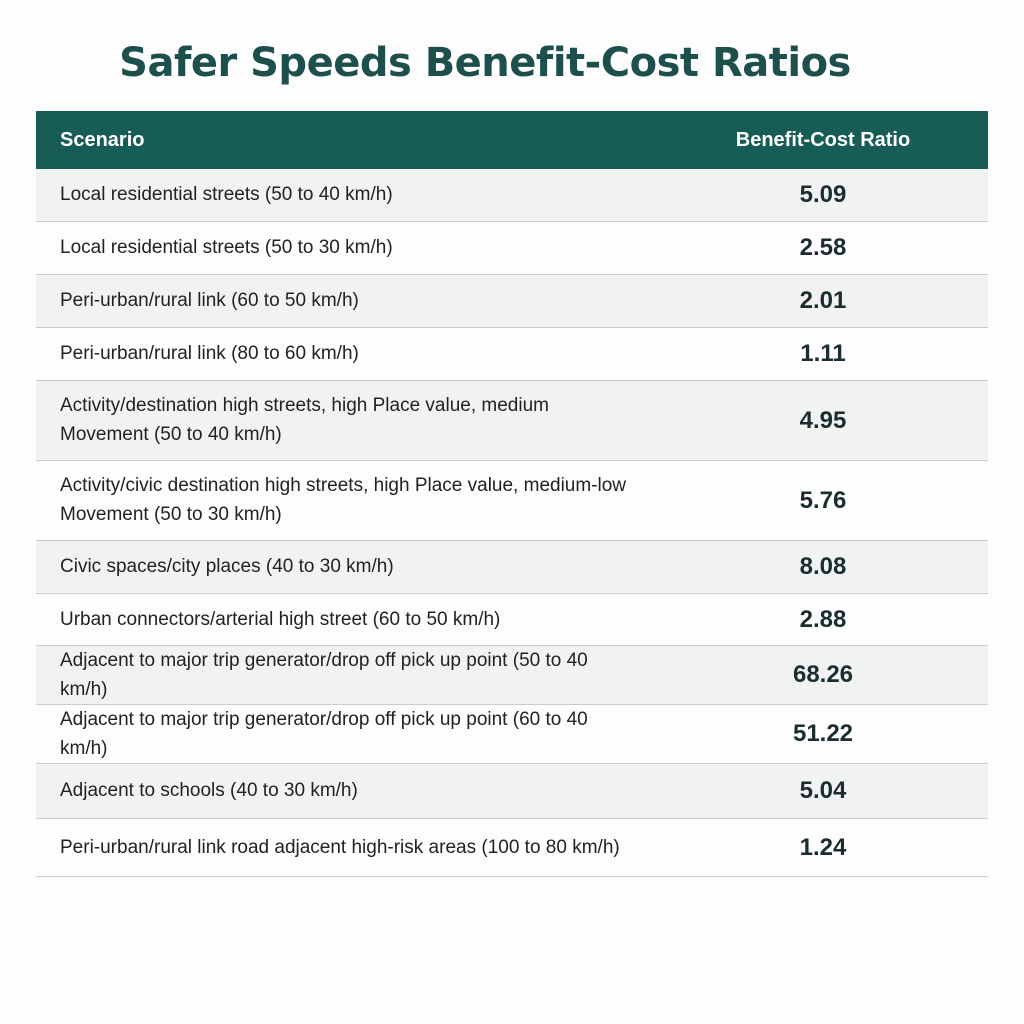 This screenshot has width=1024, height=1024. What do you see at coordinates (823, 301) in the screenshot?
I see `ratio-cell: 2.01` at bounding box center [823, 301].